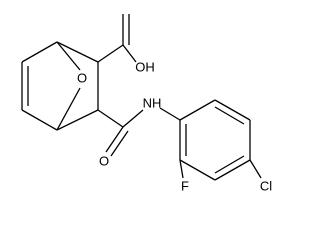 The image size is (320, 240). Describe the element at coordinates (185, 185) in the screenshot. I see `atom-label: F` at that location.